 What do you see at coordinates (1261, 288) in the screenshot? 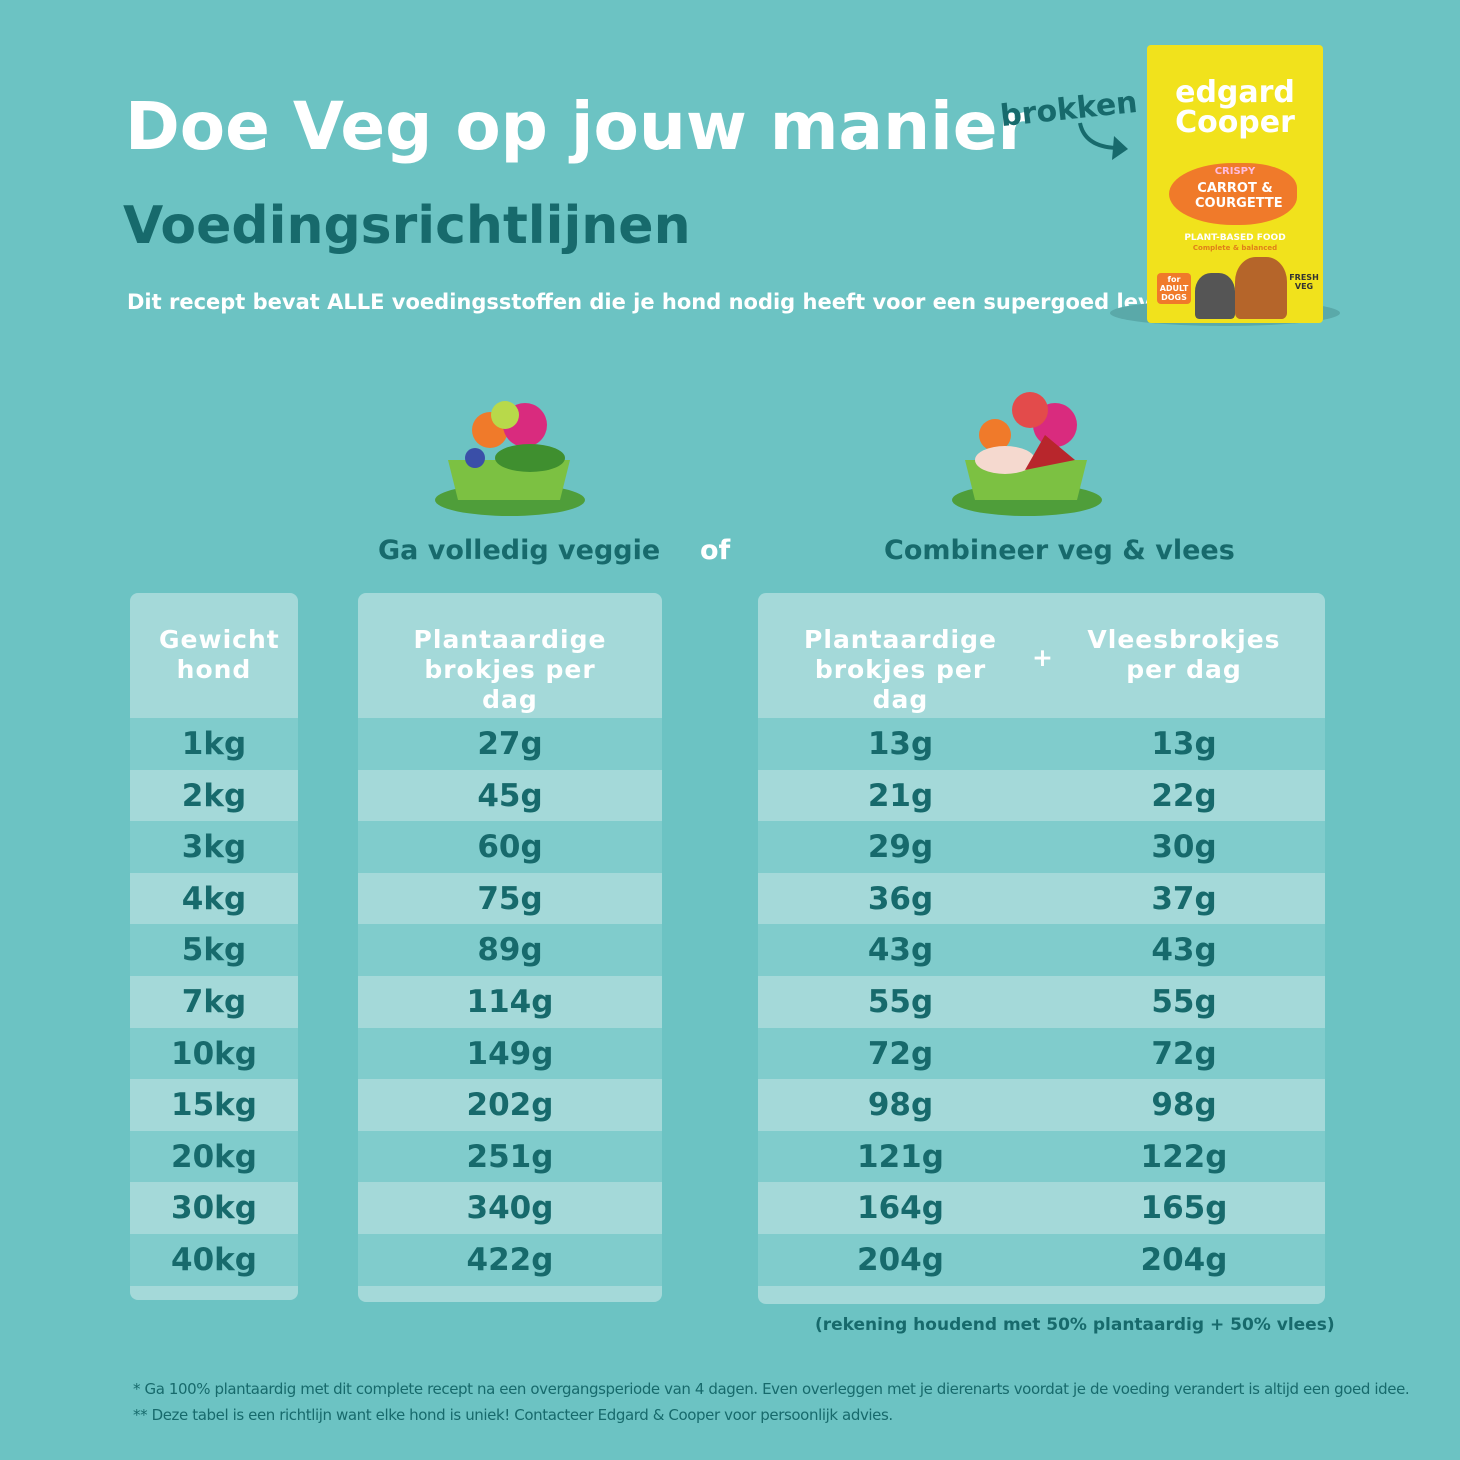
I see `dog` at bounding box center [1261, 288].